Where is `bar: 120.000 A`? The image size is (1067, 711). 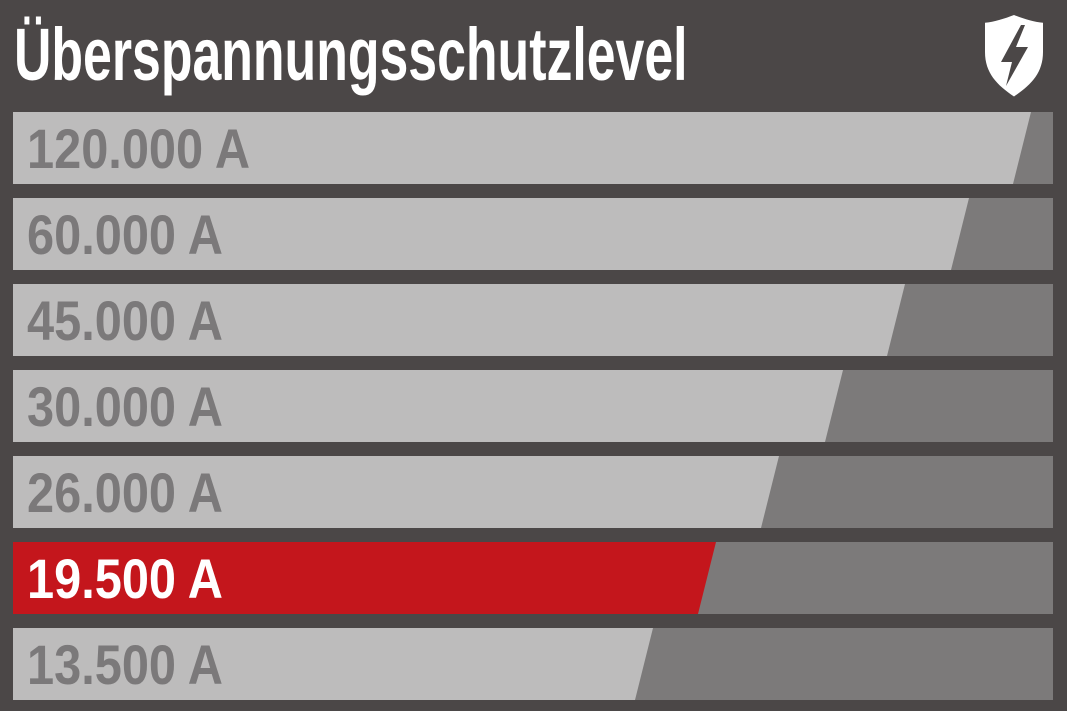 bar: 120.000 A is located at coordinates (522, 148).